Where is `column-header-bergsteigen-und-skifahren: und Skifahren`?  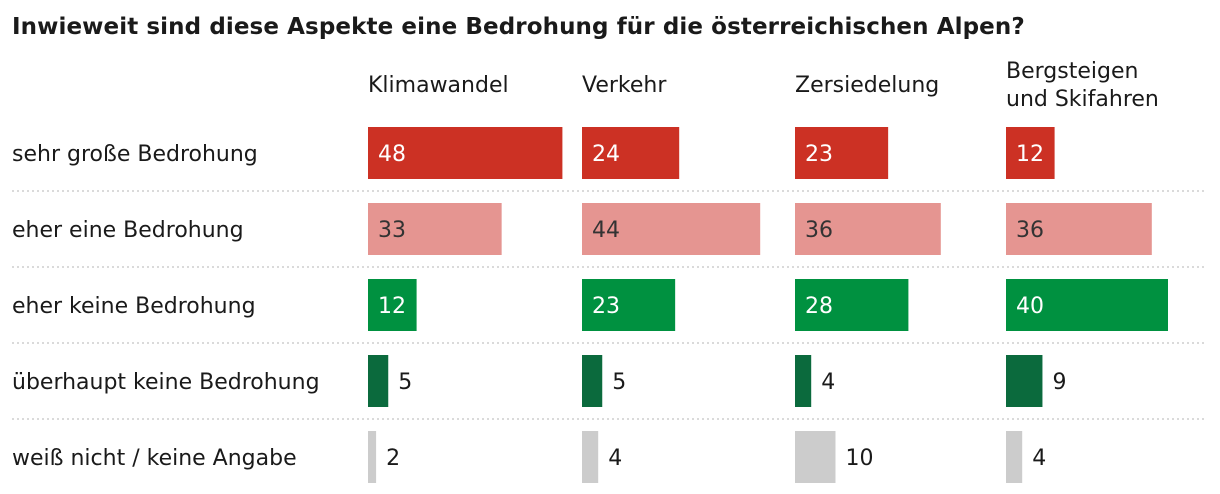 column-header-bergsteigen-und-skifahren: und Skifahren is located at coordinates (1082, 99).